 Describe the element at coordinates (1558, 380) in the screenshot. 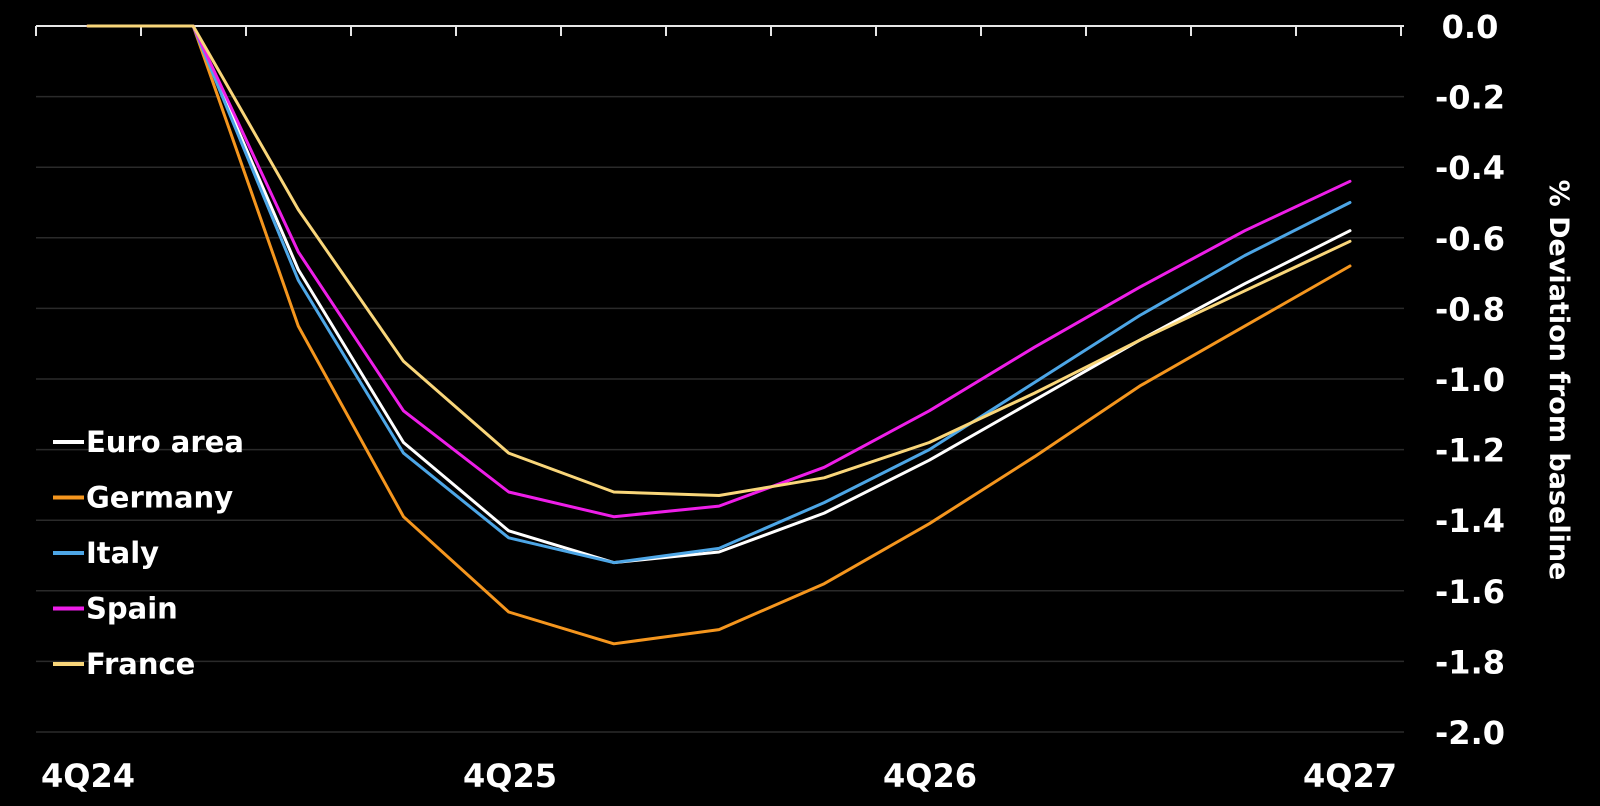

I see `y-axis-title: % Deviation from baseline` at that location.